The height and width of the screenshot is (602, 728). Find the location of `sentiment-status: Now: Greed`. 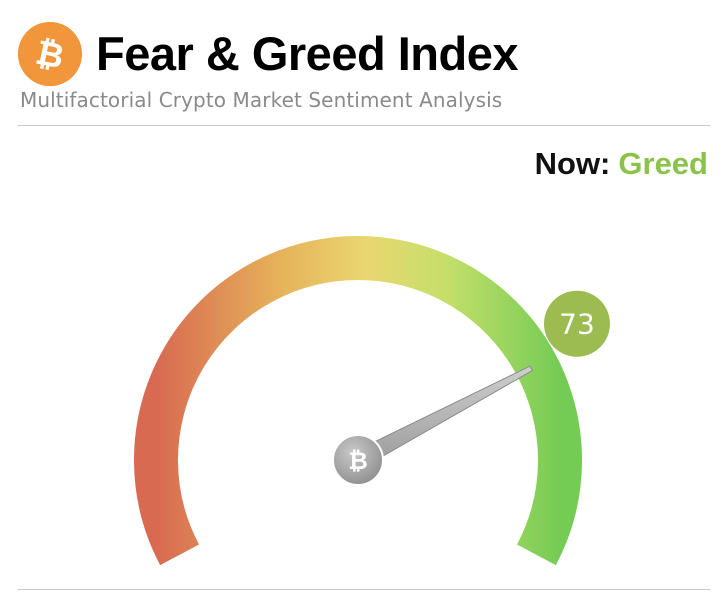

sentiment-status: Now: Greed is located at coordinates (621, 164).